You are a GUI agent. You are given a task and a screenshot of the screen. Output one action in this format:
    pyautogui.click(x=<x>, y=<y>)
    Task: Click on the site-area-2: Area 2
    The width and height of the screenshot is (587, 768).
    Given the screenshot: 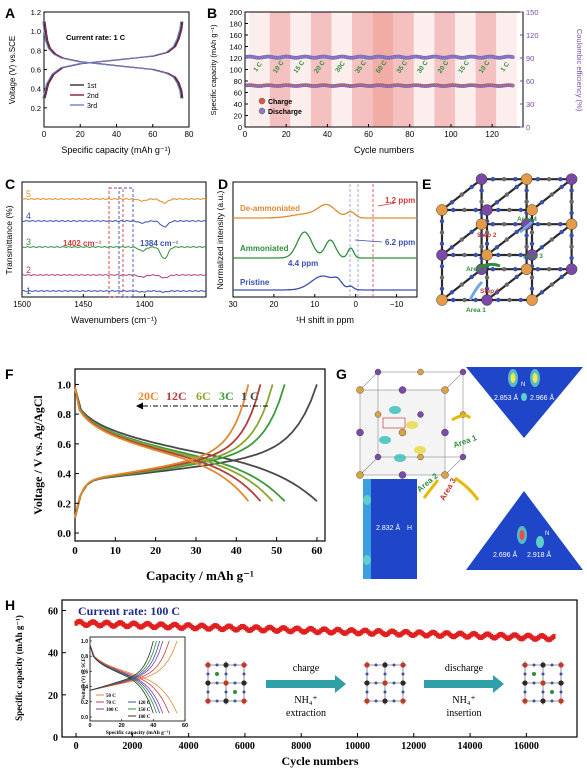 What is the action you would take?
    pyautogui.click(x=476, y=269)
    